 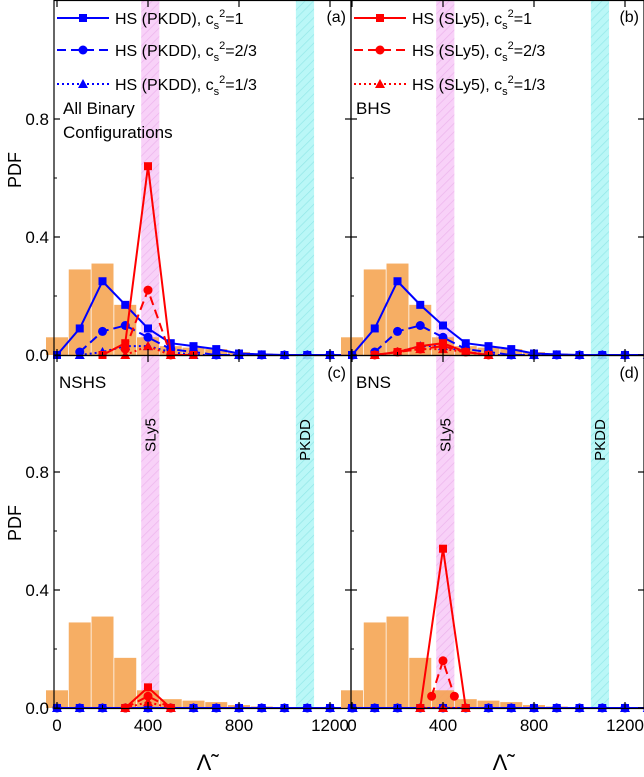 I want to click on y-axis-label-top: PDF, so click(x=15, y=170).